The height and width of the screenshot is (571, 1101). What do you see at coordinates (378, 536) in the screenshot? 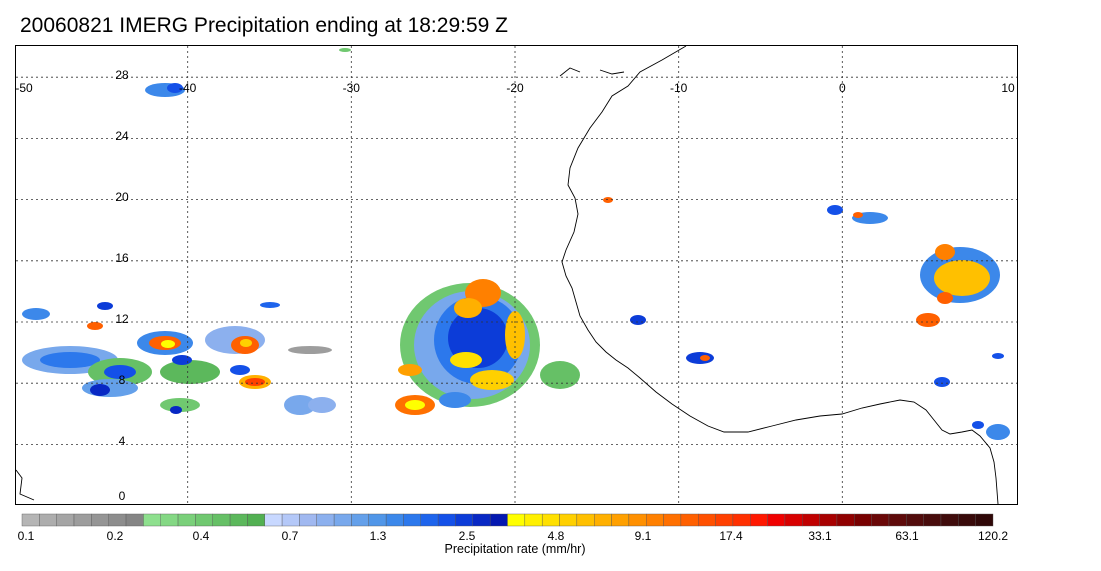
I see `colorbar-tick-label: 1.3` at bounding box center [378, 536].